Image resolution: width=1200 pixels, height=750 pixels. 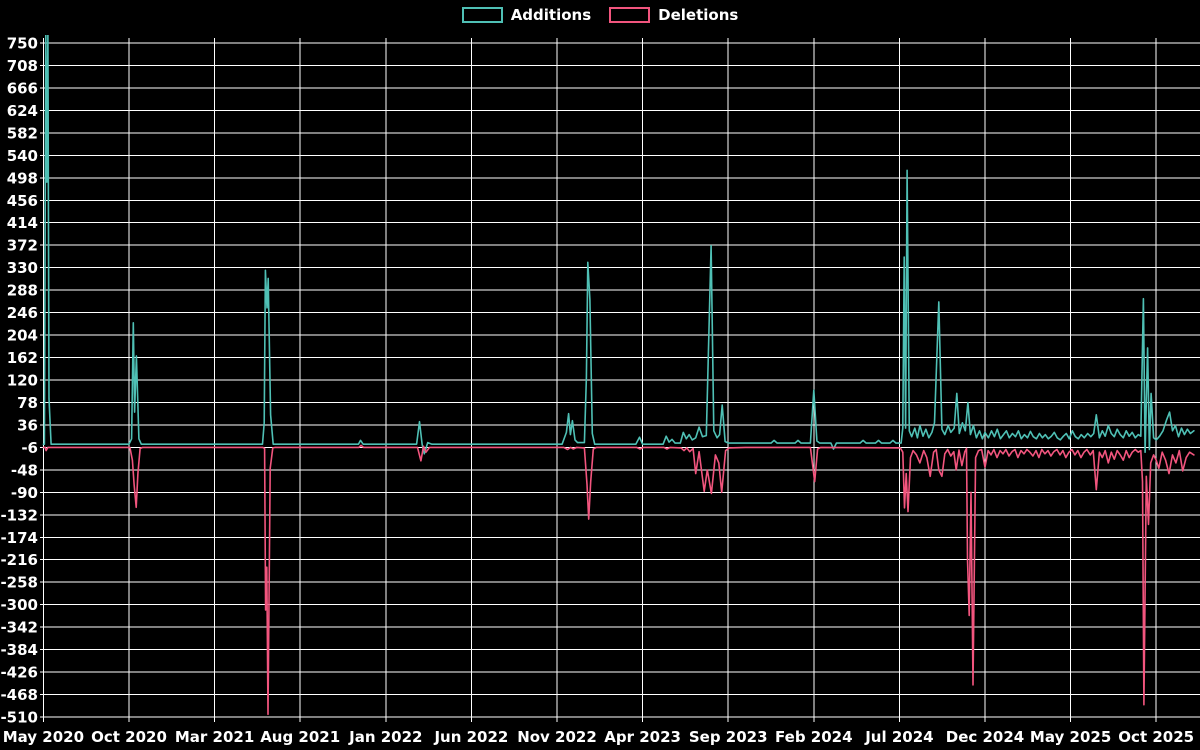 What do you see at coordinates (27, 403) in the screenshot?
I see `y-tick-label: 78` at bounding box center [27, 403].